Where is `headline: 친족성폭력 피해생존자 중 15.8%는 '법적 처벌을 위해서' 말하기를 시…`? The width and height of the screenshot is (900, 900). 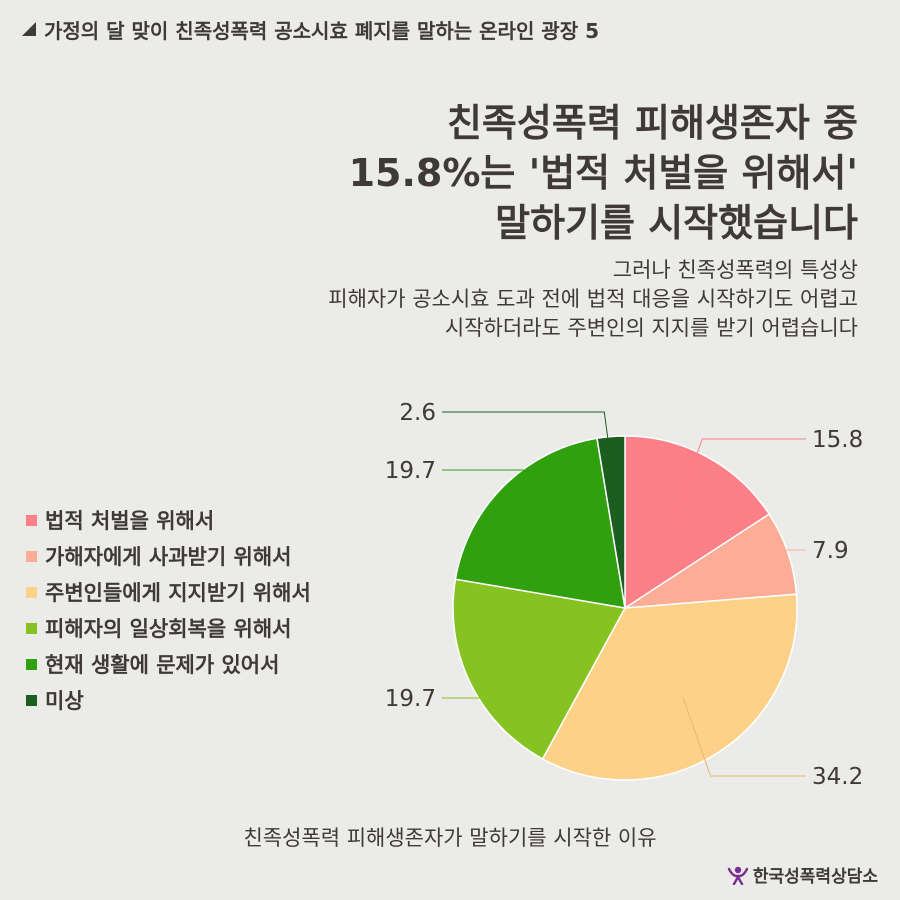
headline: 친족성폭력 피해생존자 중 15.8%는 '법적 처벌을 위해서' 말하기를 시… is located at coordinates (478, 173).